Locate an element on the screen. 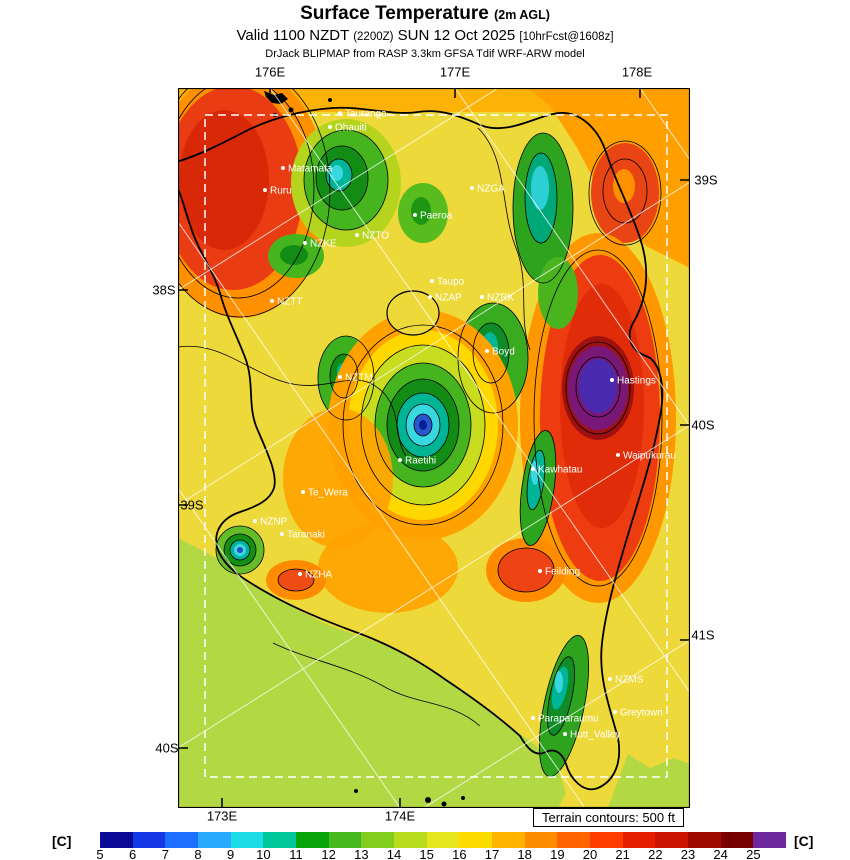 This screenshot has height=860, width=850. place-label: NZTT is located at coordinates (290, 302).